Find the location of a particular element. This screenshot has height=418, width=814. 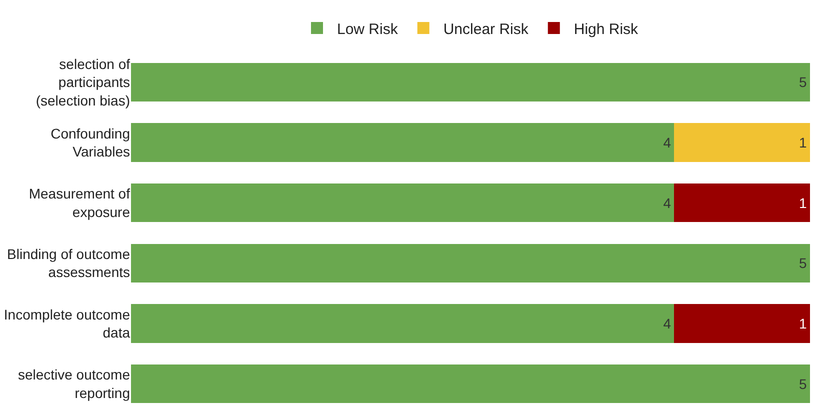

y-tick-label: Measurement of exposure is located at coordinates (79, 203).